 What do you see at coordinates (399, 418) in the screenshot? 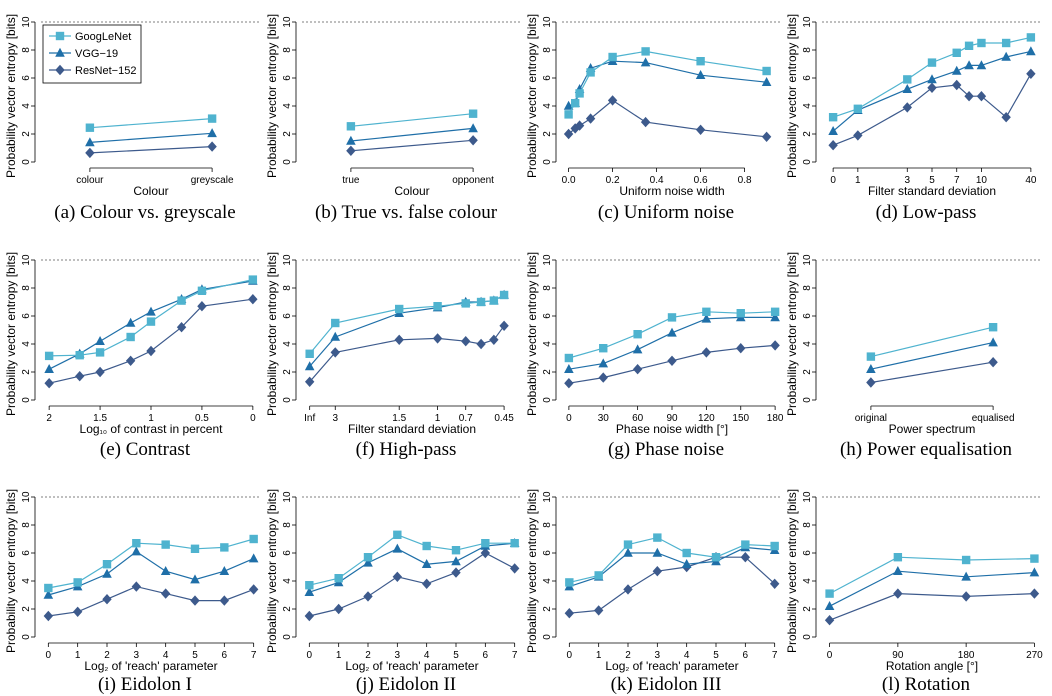
I see `x-tick-label: 1.5` at bounding box center [399, 418].